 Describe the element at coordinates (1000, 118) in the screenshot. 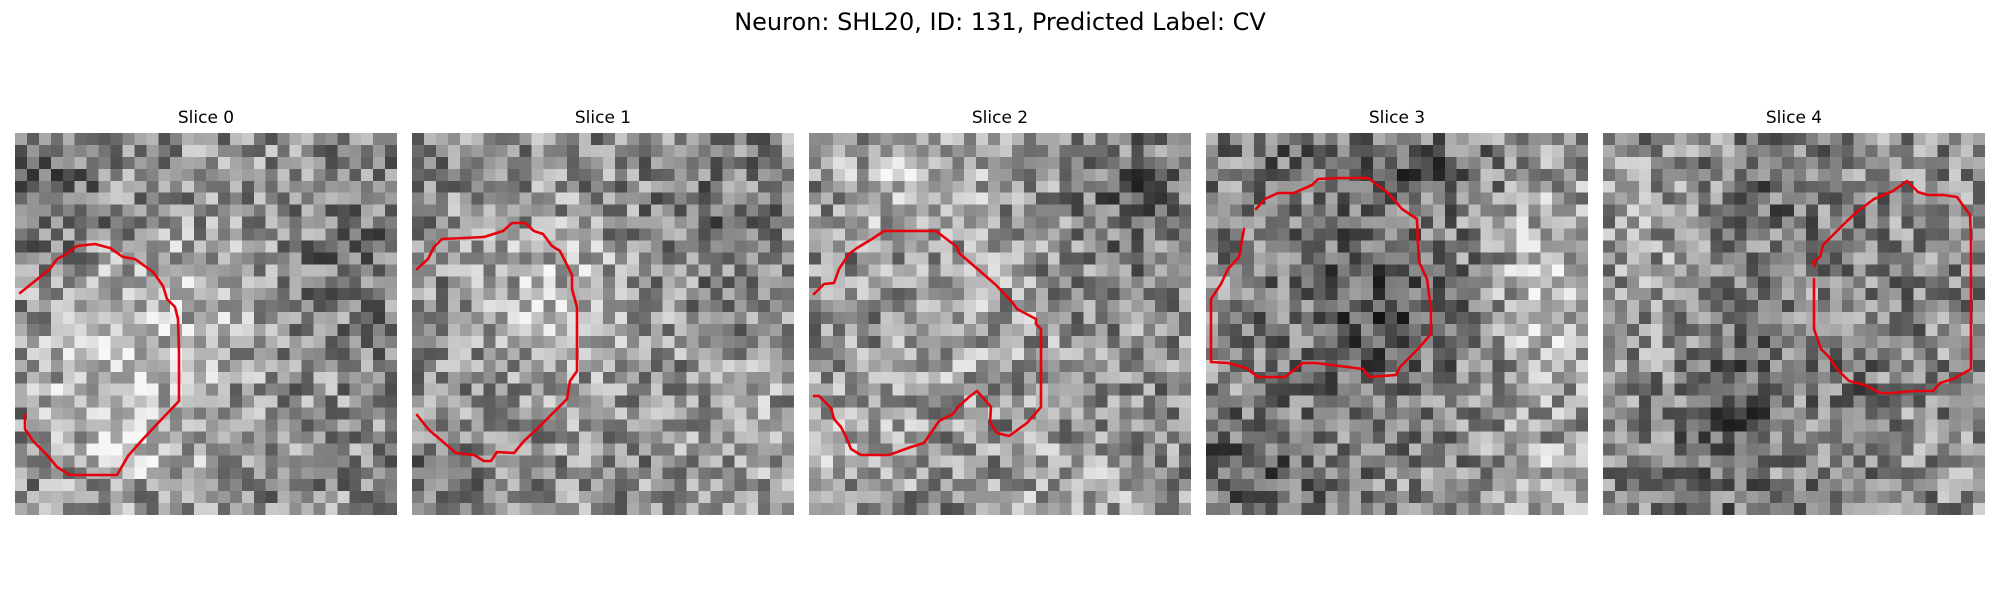

I see `slice-title-2: Slice 2` at that location.